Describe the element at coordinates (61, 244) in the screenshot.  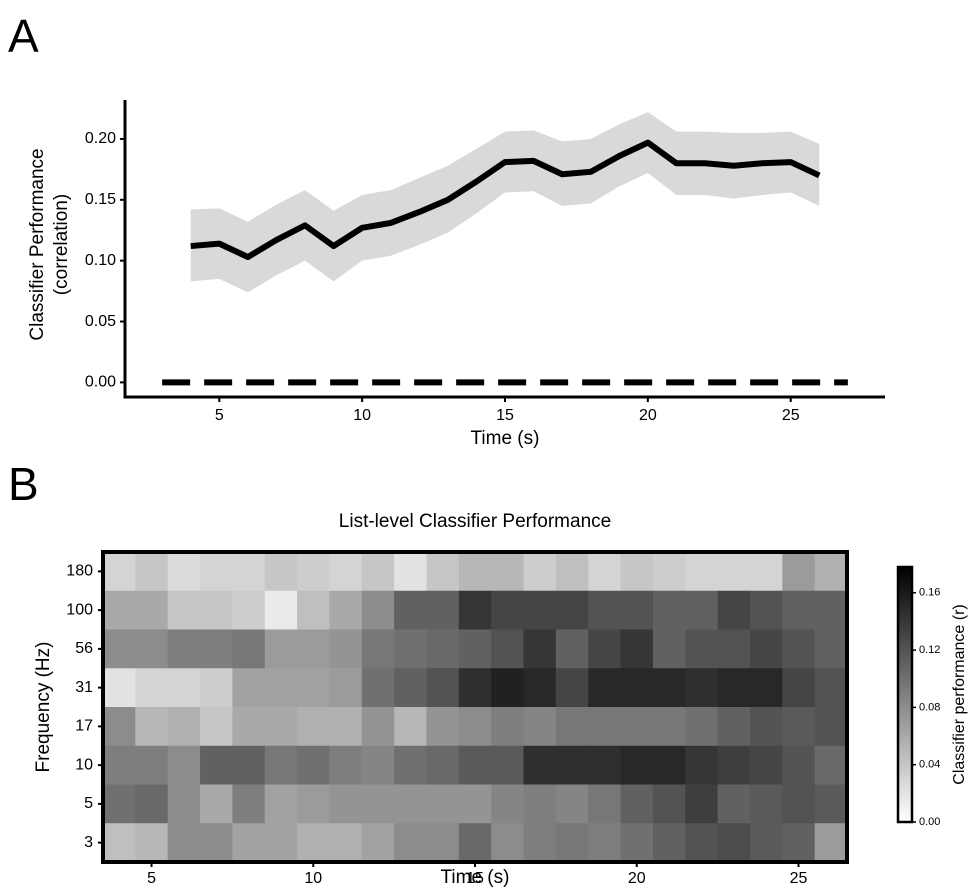
I see `y-axis-label: (correlation)` at that location.